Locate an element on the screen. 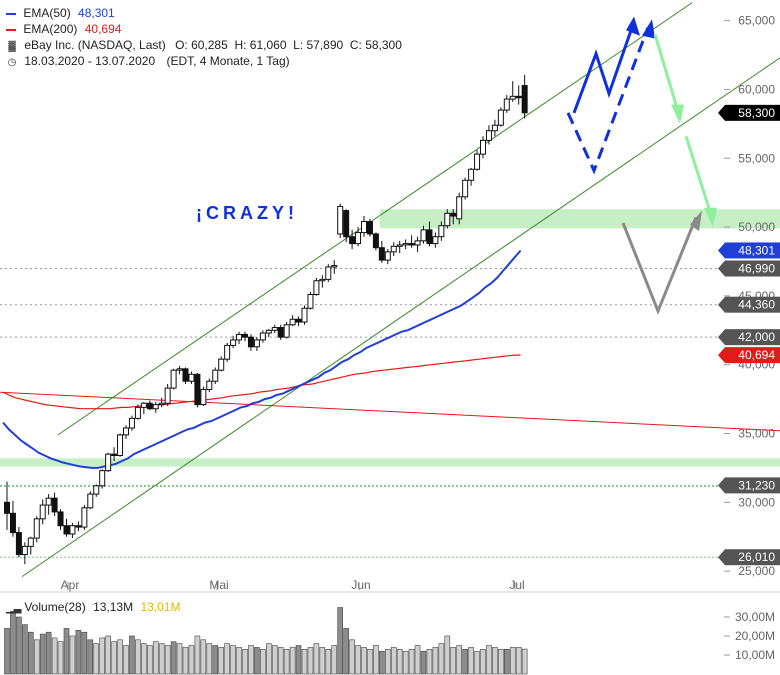  ema200-line is located at coordinates (261, 382).